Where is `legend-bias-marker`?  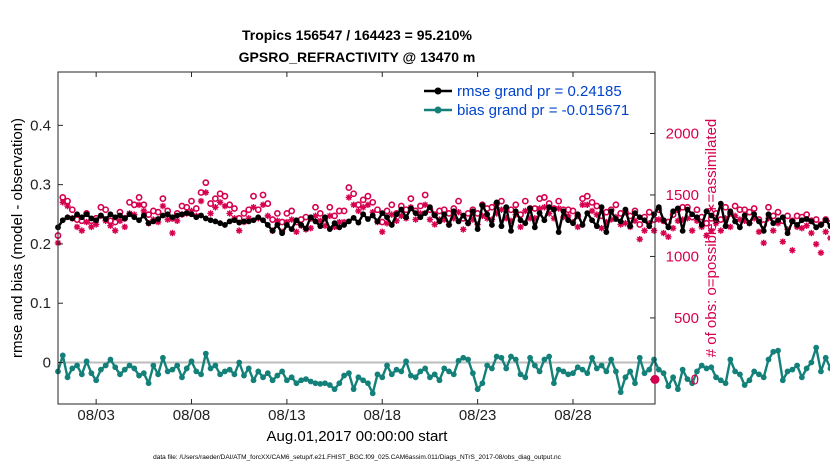 legend-bias-marker is located at coordinates (438, 110).